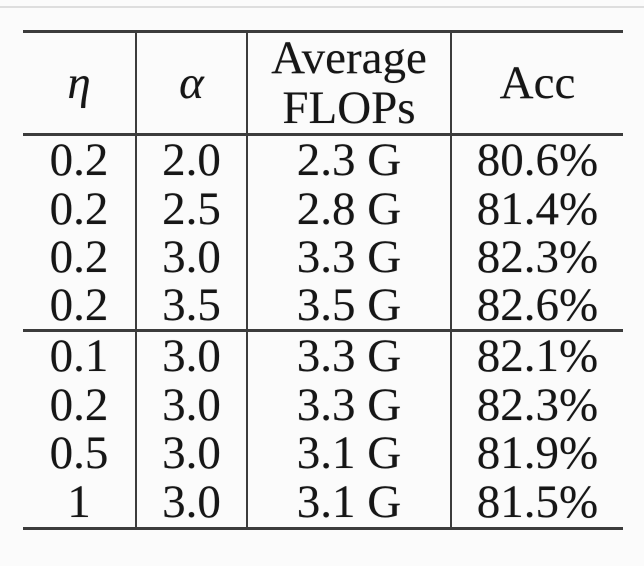 Image resolution: width=644 pixels, height=566 pixels. I want to click on cell-alpha: 3.5, so click(192, 307).